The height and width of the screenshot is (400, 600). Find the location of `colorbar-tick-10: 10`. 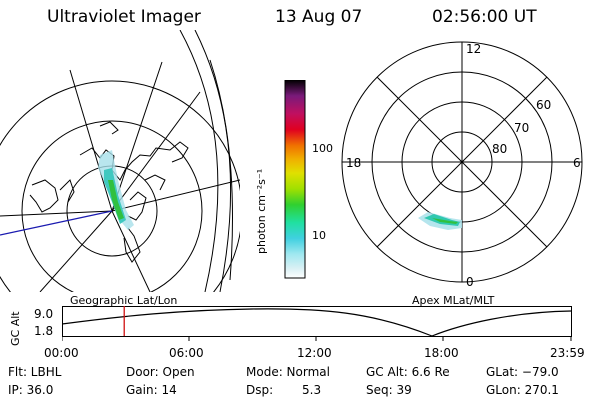

colorbar-tick-10: 10 is located at coordinates (319, 235).